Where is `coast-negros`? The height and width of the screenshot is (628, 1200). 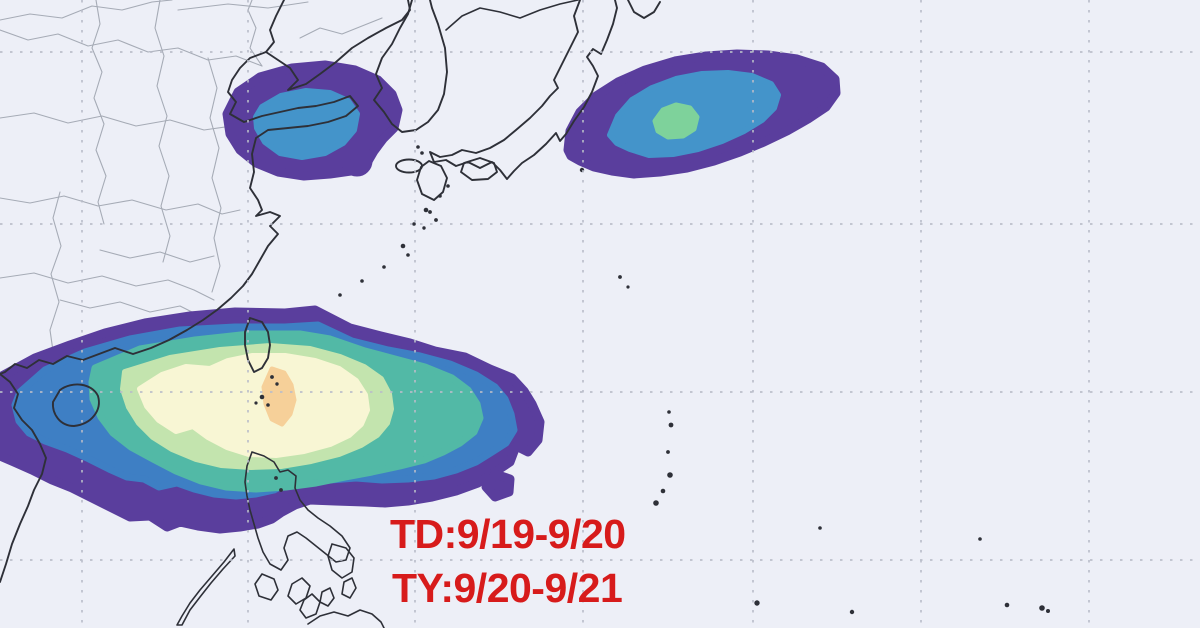
coast-negros is located at coordinates (310, 606).